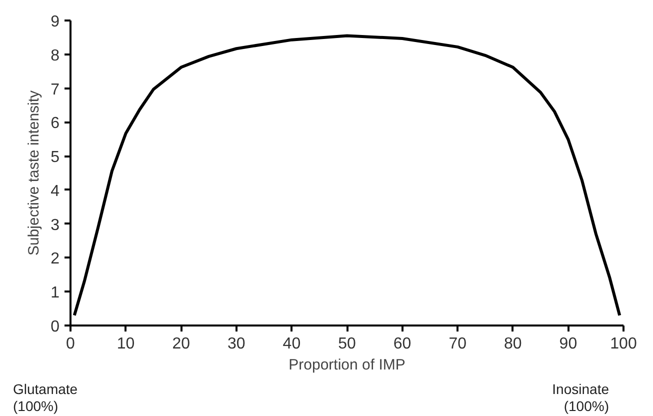  I want to click on x-tick-label: 0, so click(71, 344).